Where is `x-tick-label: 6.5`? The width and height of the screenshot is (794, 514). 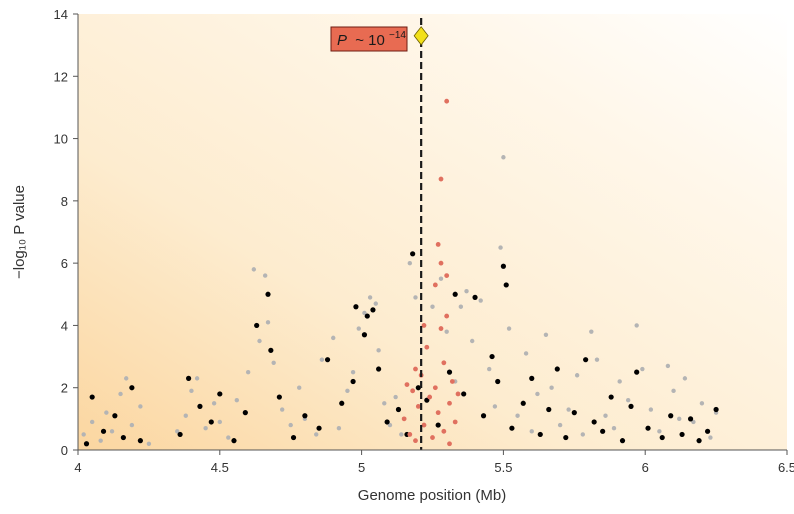
x-tick-label: 6.5 is located at coordinates (786, 467).